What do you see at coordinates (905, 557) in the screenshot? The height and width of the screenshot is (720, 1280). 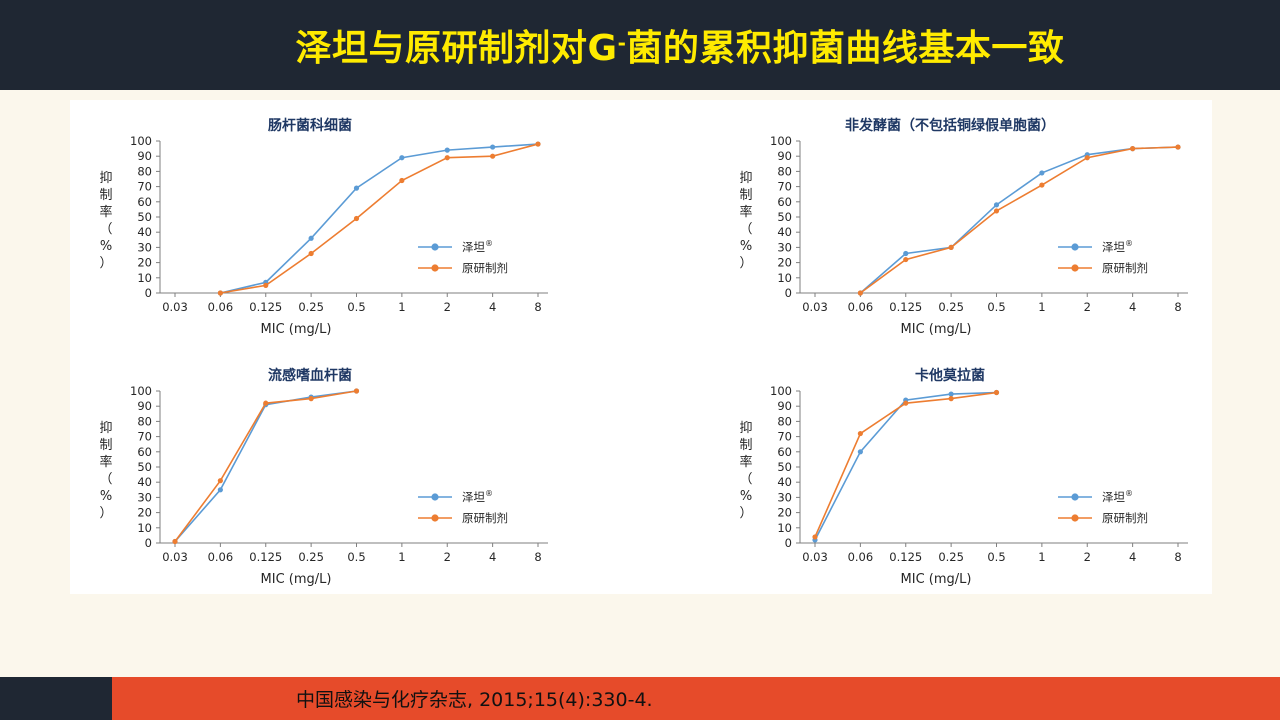 I see `chart-3-xtick-label: 0.125` at bounding box center [905, 557].